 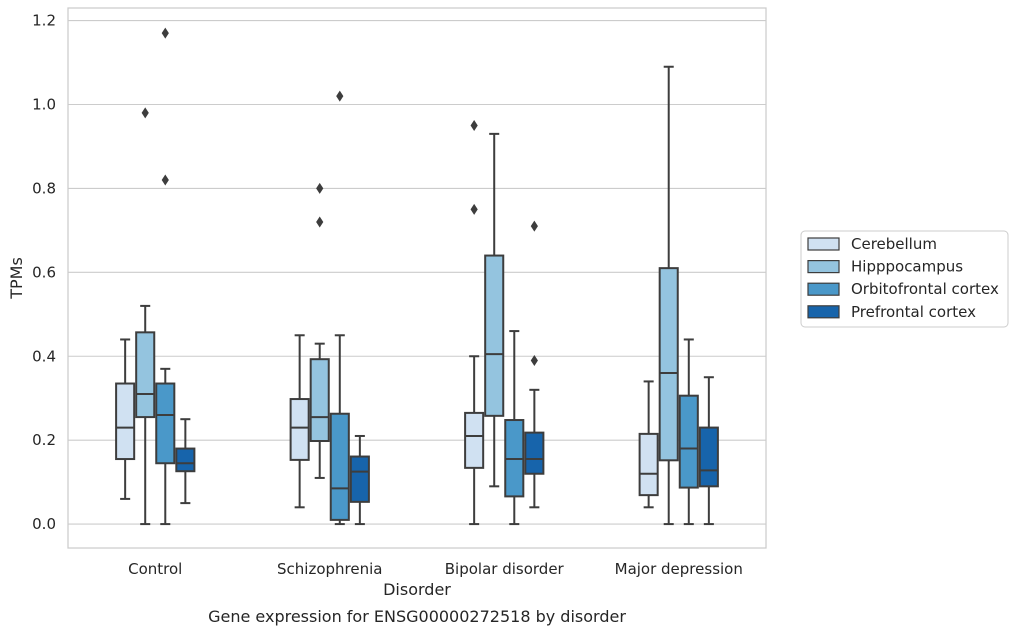 I want to click on y-axis-ticks: 0.0 0.2 0.4 0.6 0.8 1.0 1.2, so click(x=44, y=272).